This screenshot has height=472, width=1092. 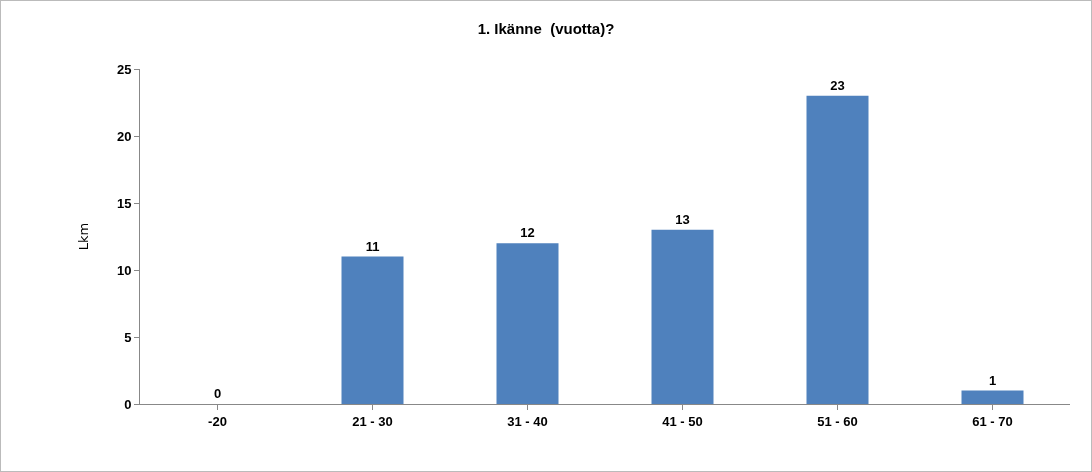 I want to click on y-tick-label: 5, so click(x=128, y=337).